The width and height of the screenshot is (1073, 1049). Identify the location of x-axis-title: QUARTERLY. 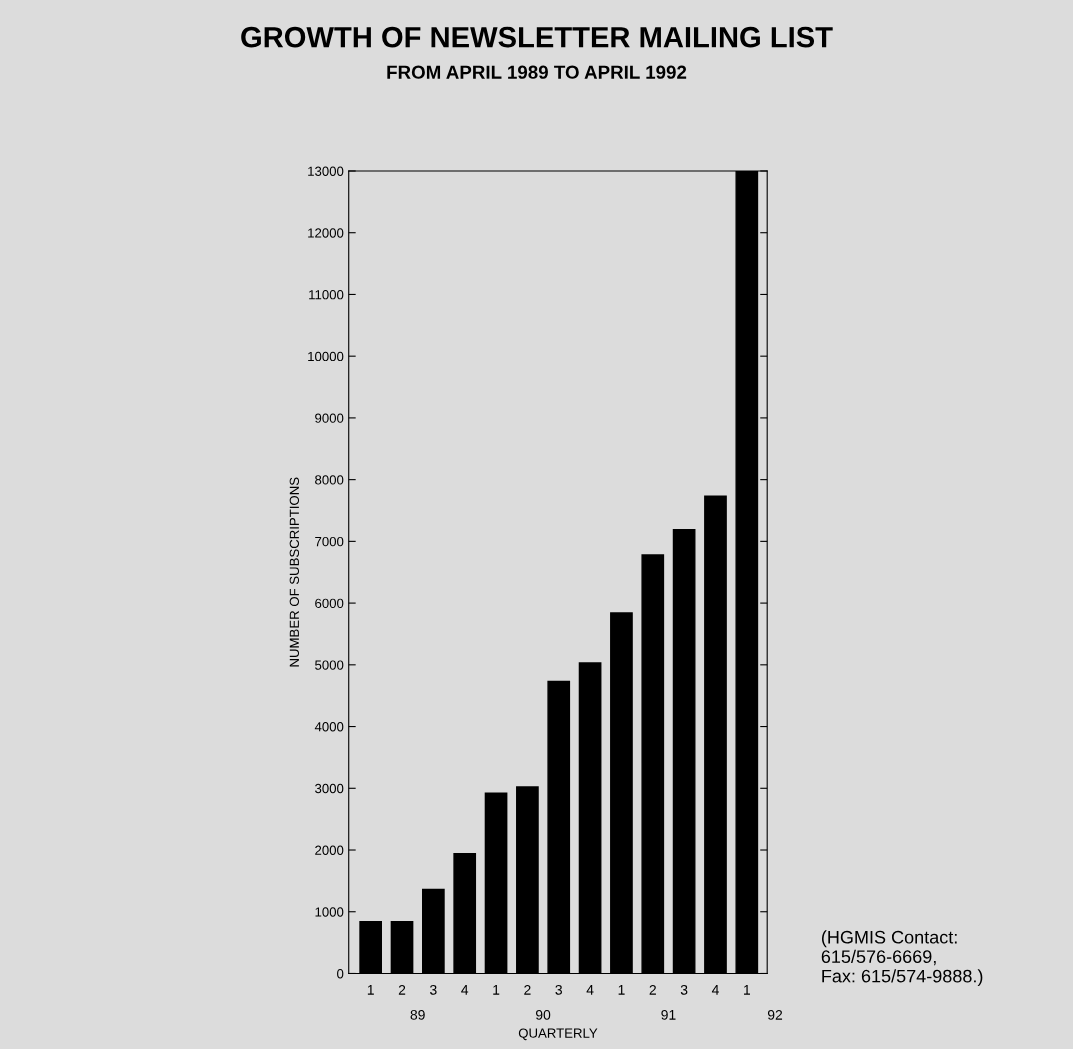
(558, 1034).